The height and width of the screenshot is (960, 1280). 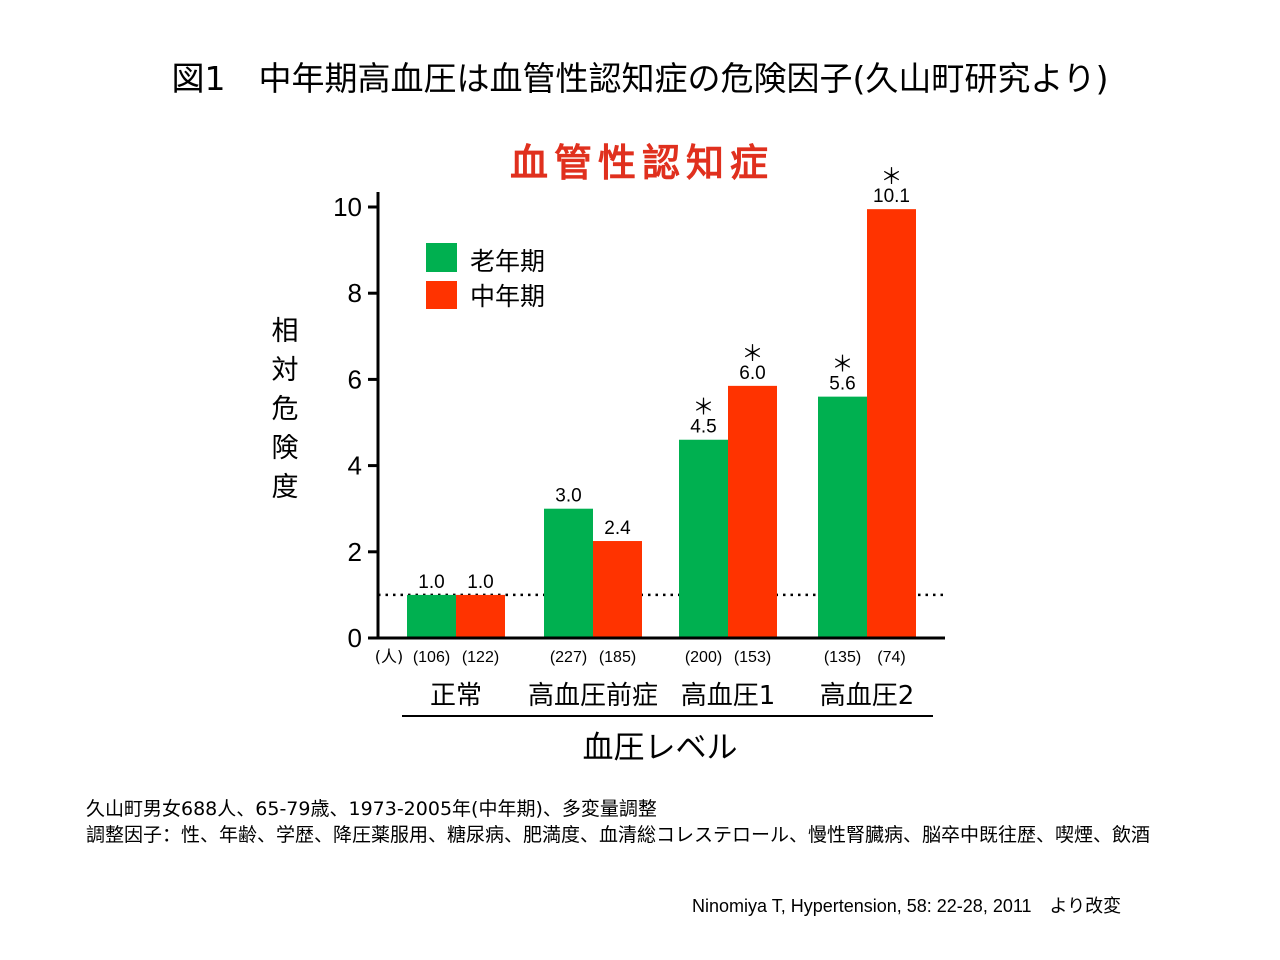 I want to click on y-tick-label: 10, so click(x=347, y=207).